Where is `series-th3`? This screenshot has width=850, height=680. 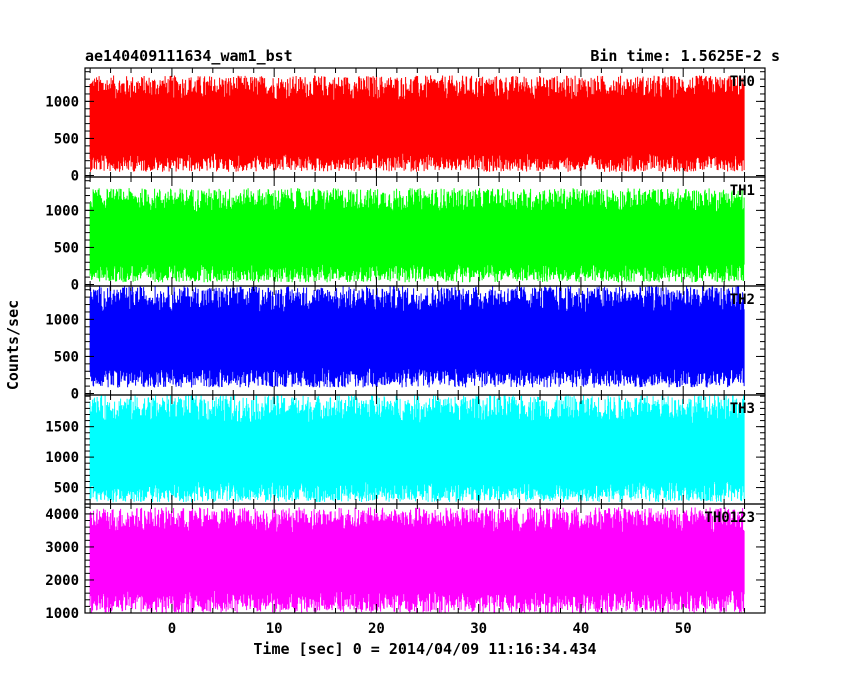 series-th3 is located at coordinates (417, 449).